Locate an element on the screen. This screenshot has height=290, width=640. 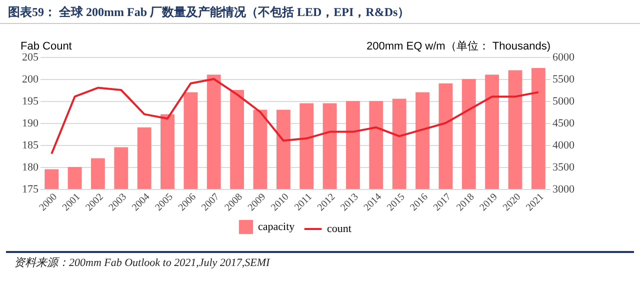
y-axis-title: Fab Count is located at coordinates (46, 46).